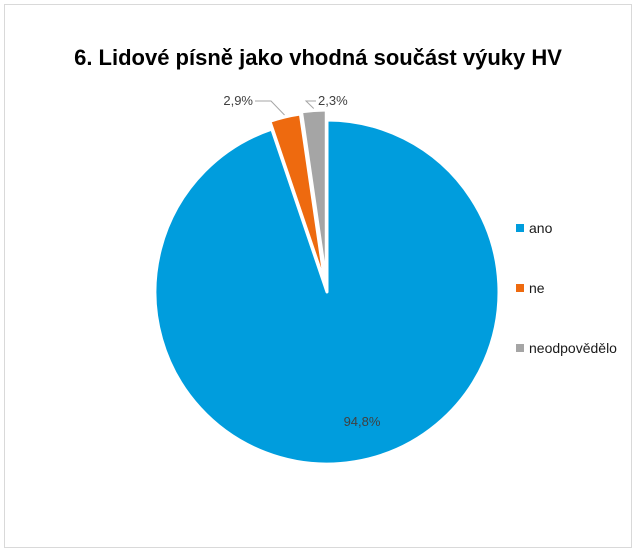 This screenshot has height=554, width=639. I want to click on leader-lines, so click(285, 108).